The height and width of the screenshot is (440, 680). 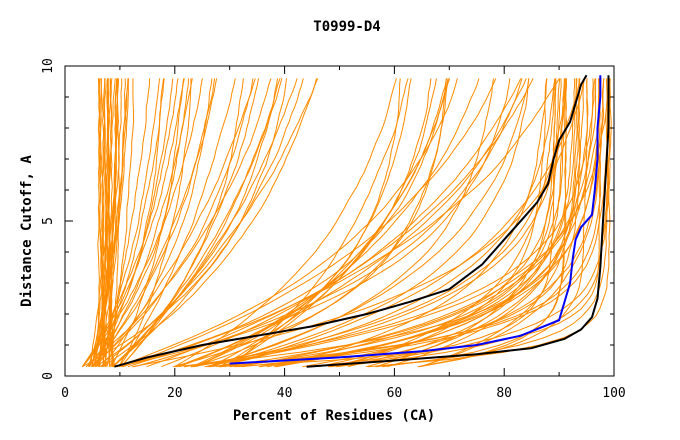 I want to click on x-tick-label: 40, so click(x=285, y=393).